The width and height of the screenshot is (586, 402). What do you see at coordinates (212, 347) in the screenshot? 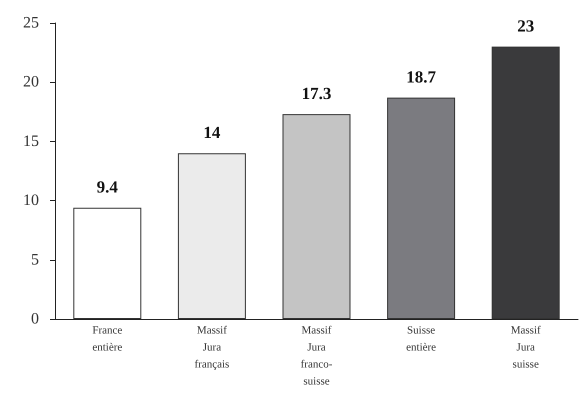
I see `x-tick-label: Massif Jura français` at bounding box center [212, 347].